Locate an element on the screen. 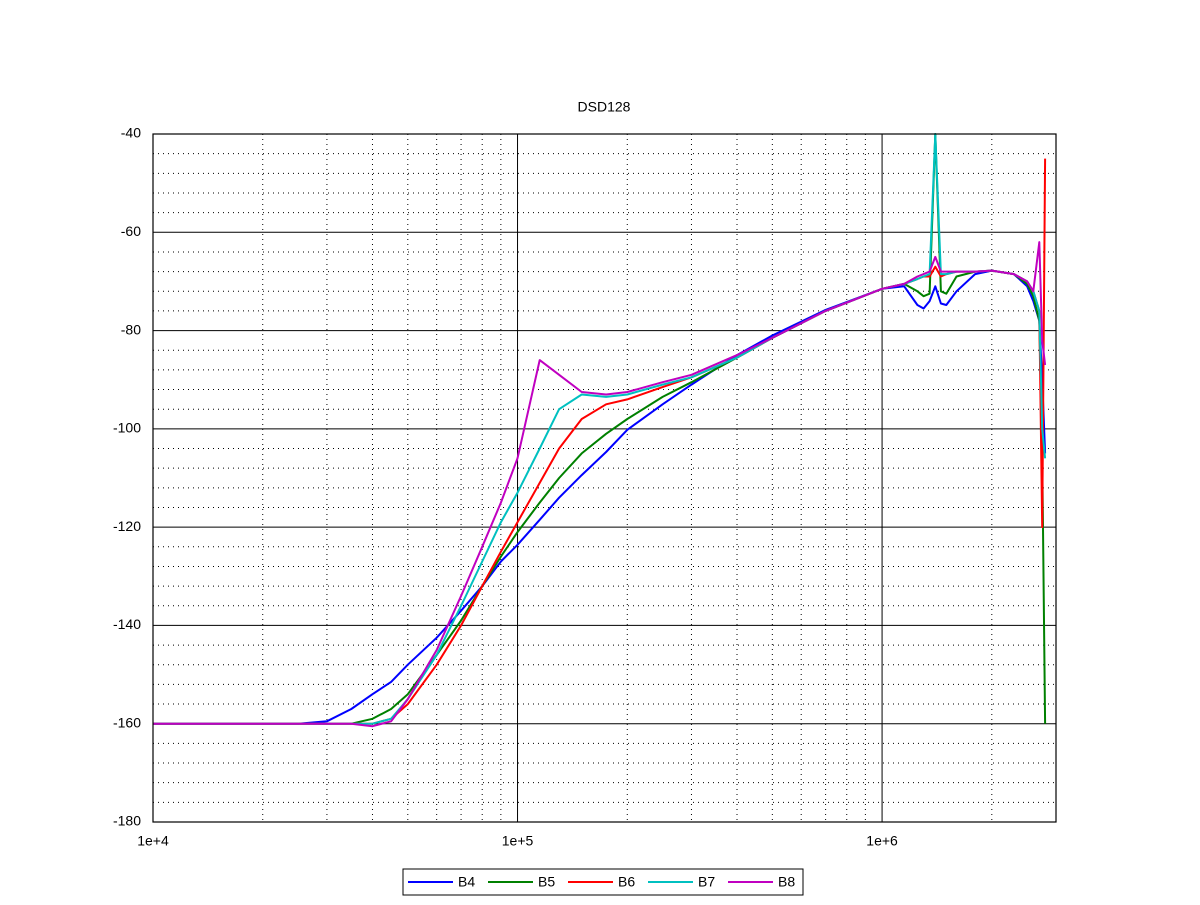 This screenshot has height=905, width=1200. legend-label: B7 is located at coordinates (706, 882).